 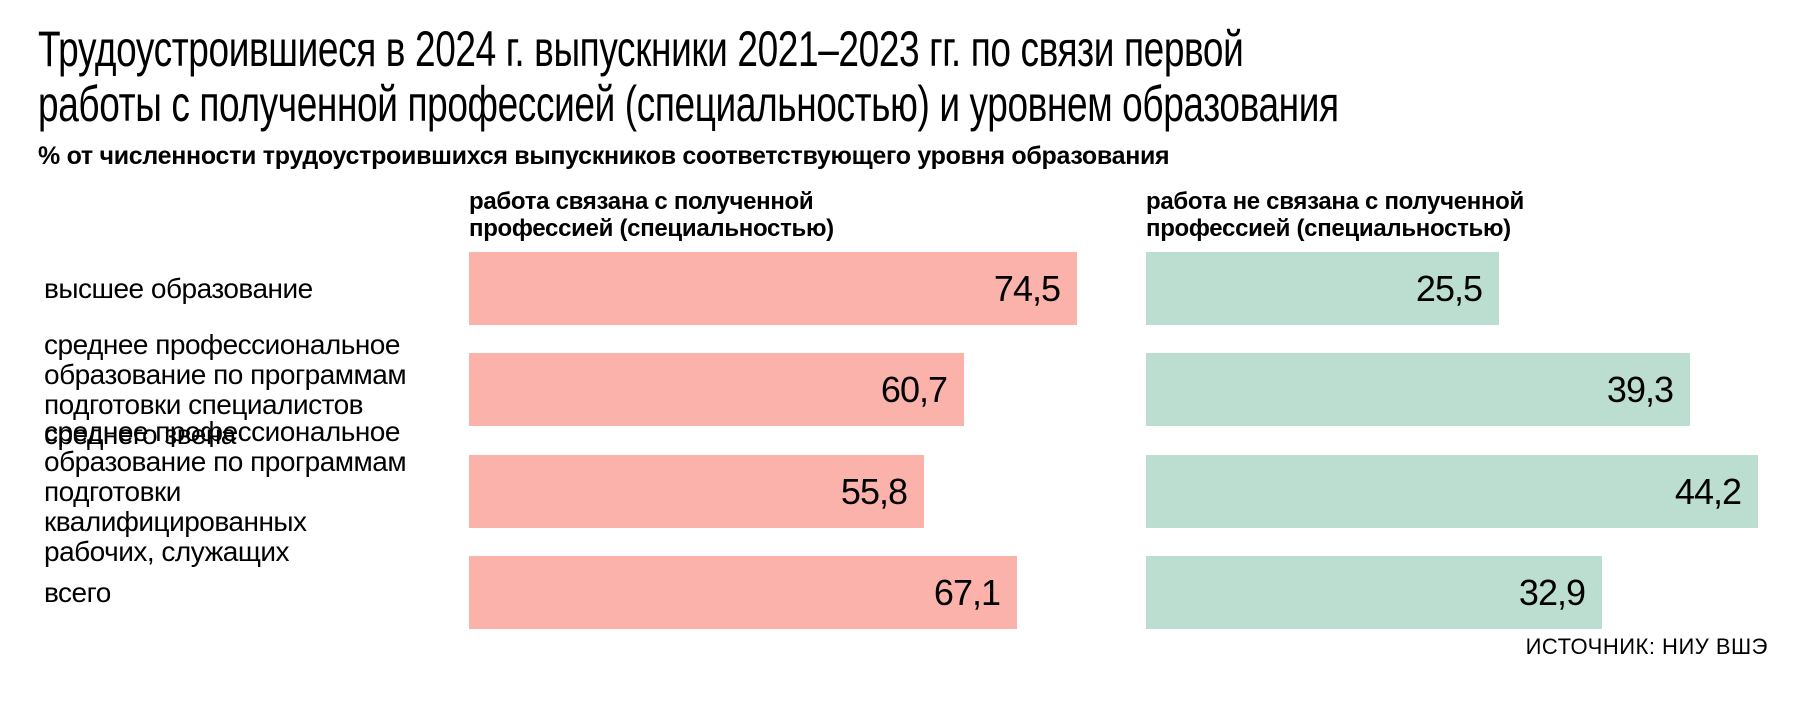 What do you see at coordinates (1449, 288) in the screenshot?
I see `bar-value-label: 25,5` at bounding box center [1449, 288].